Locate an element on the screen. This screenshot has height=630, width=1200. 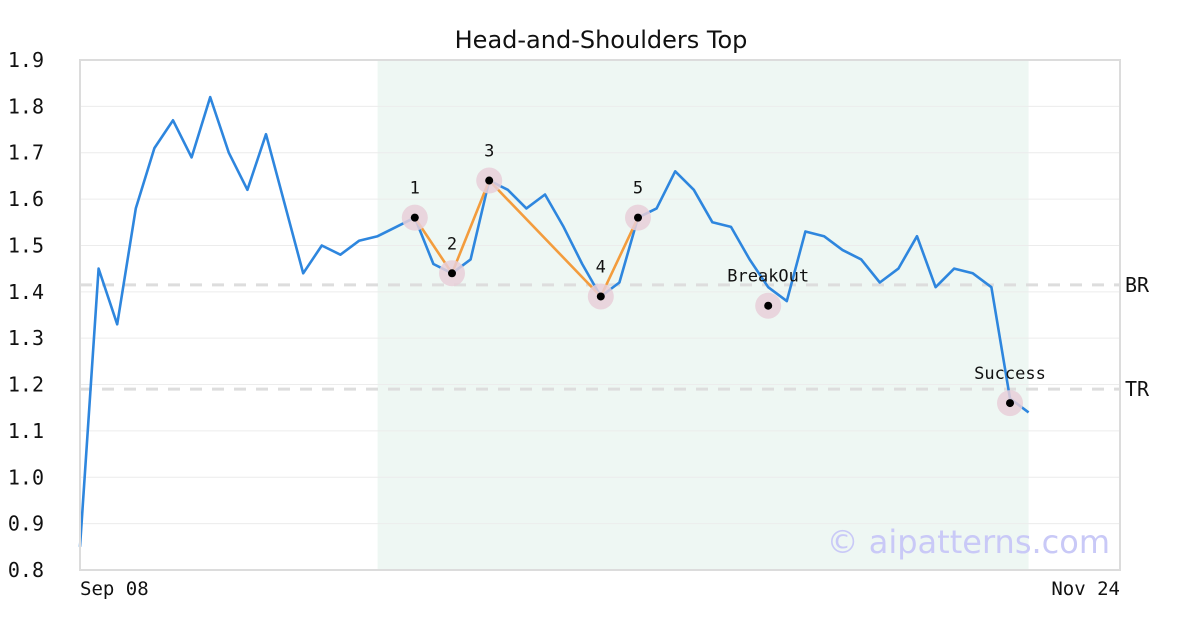
event-breakout-dot is located at coordinates (768, 305).